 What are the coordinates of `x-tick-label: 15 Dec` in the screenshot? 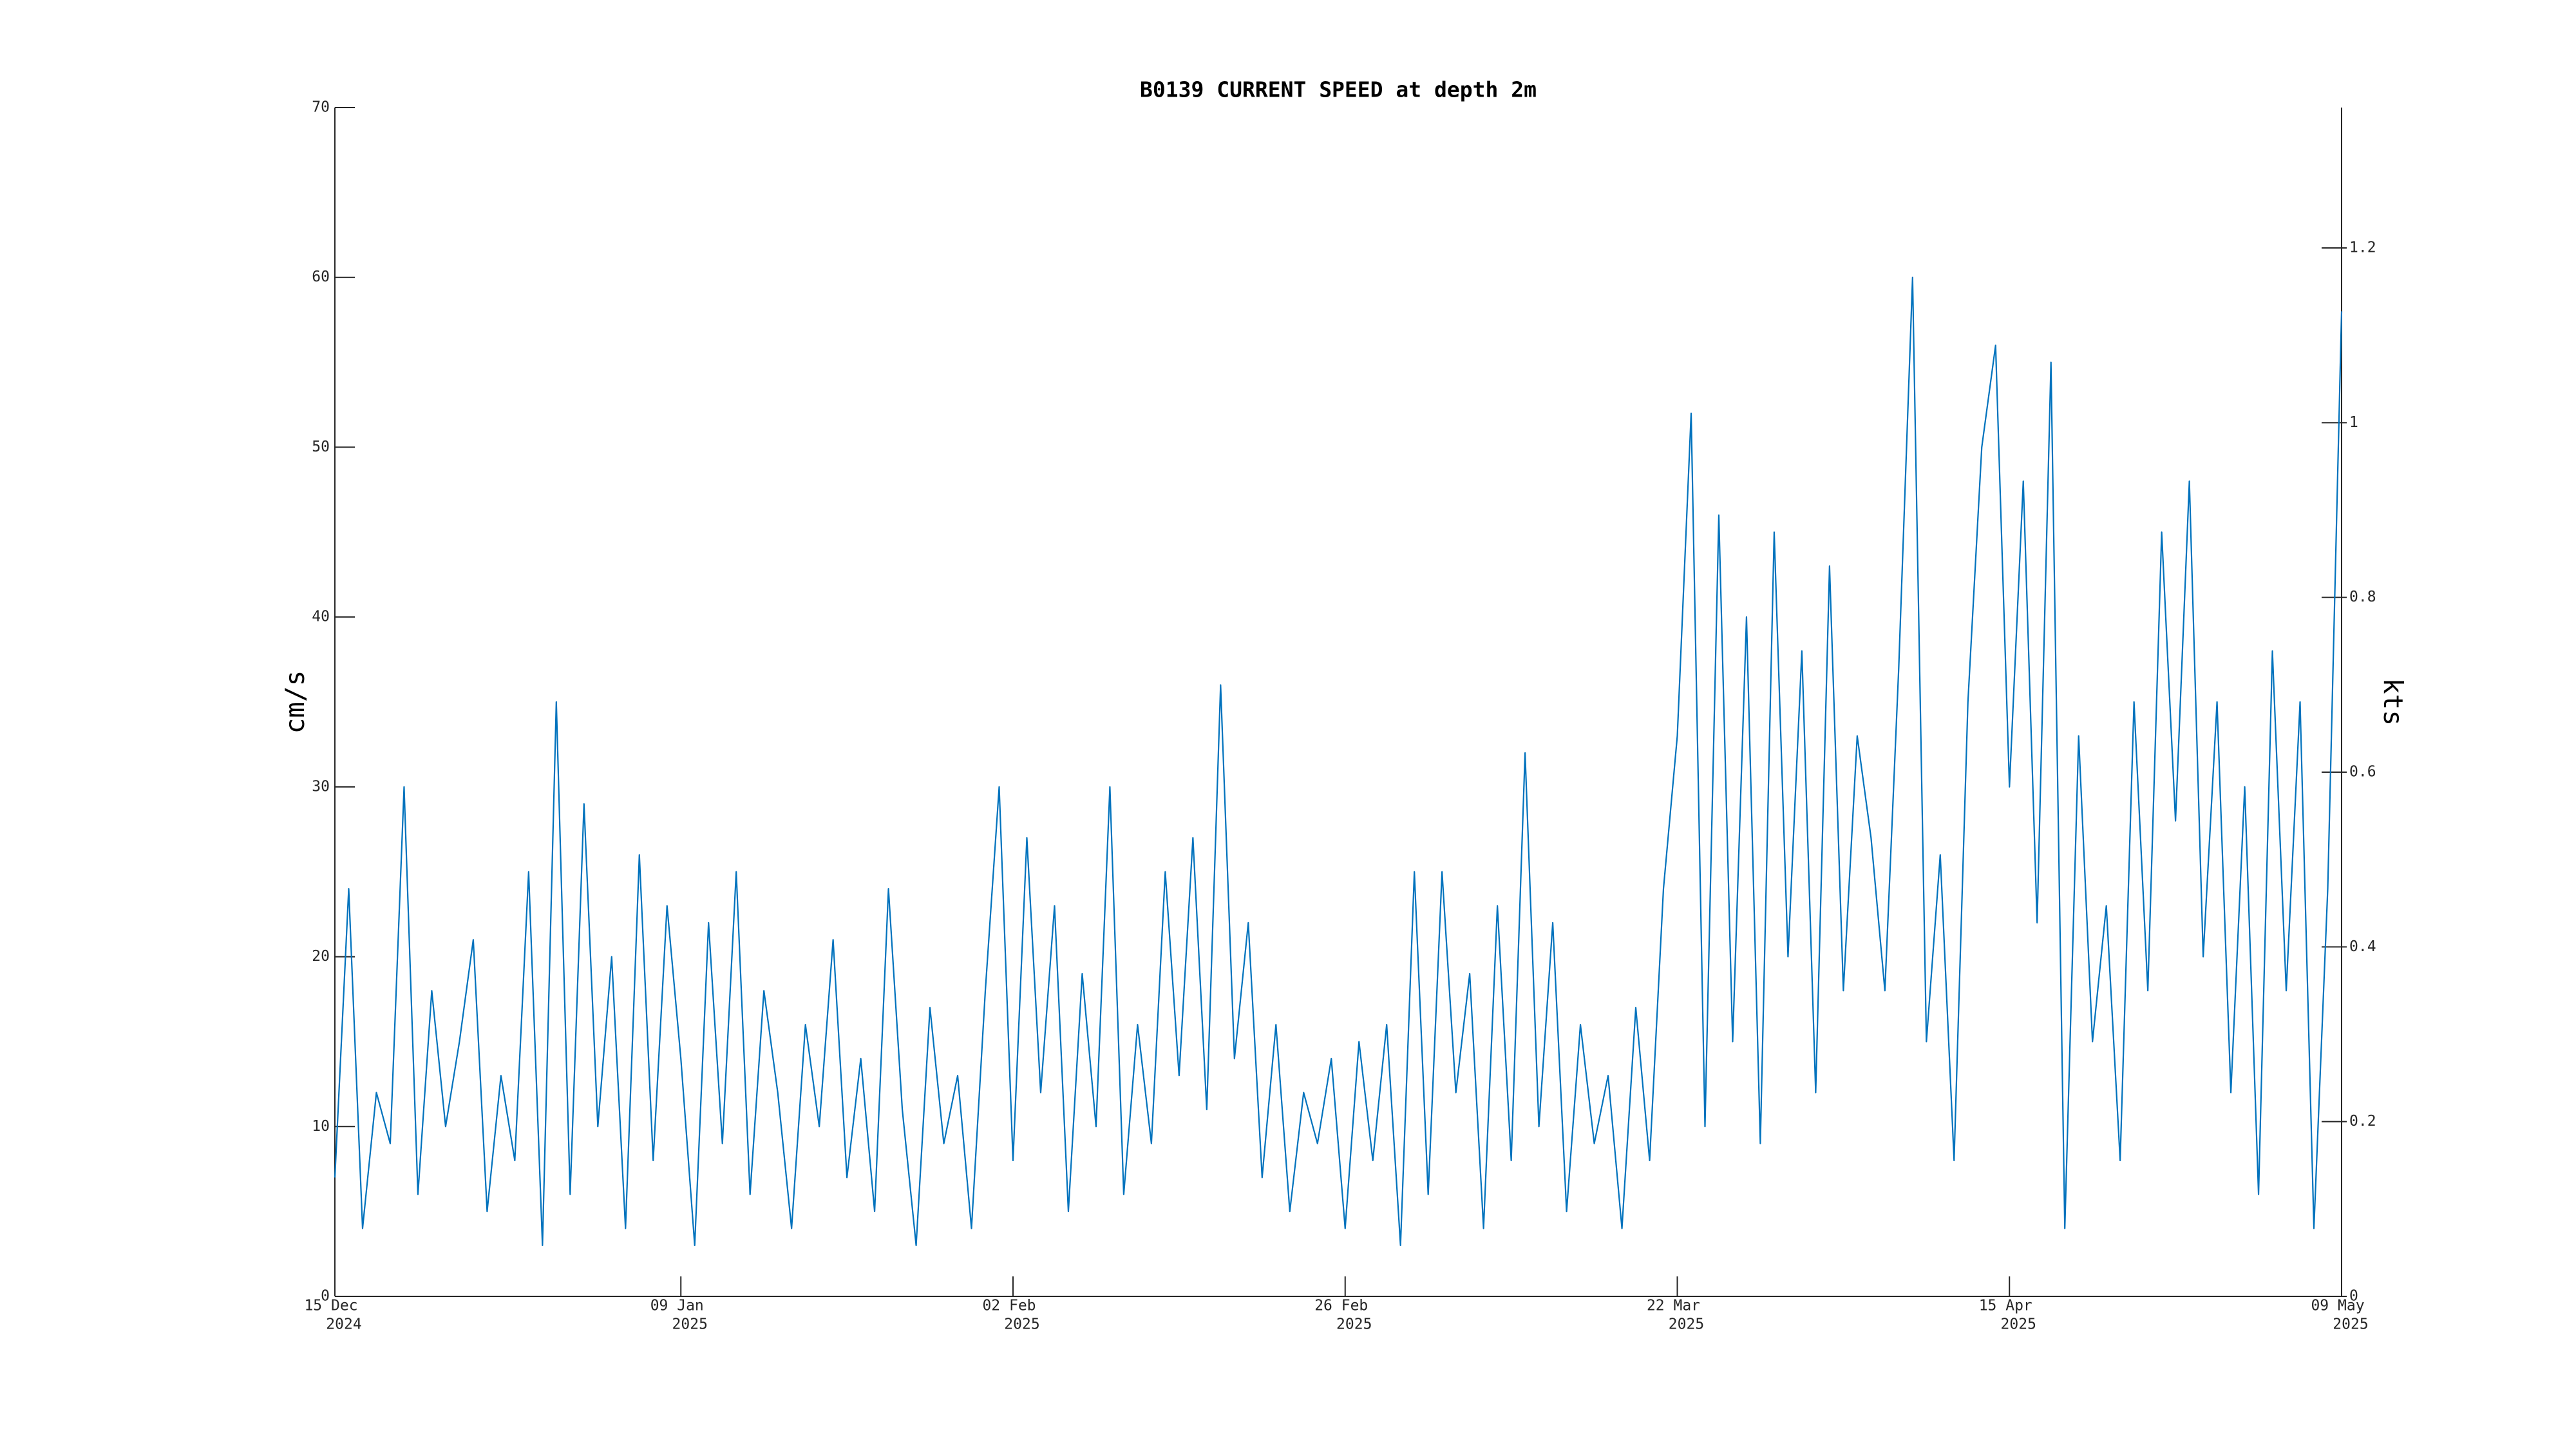 It's located at (331, 1306).